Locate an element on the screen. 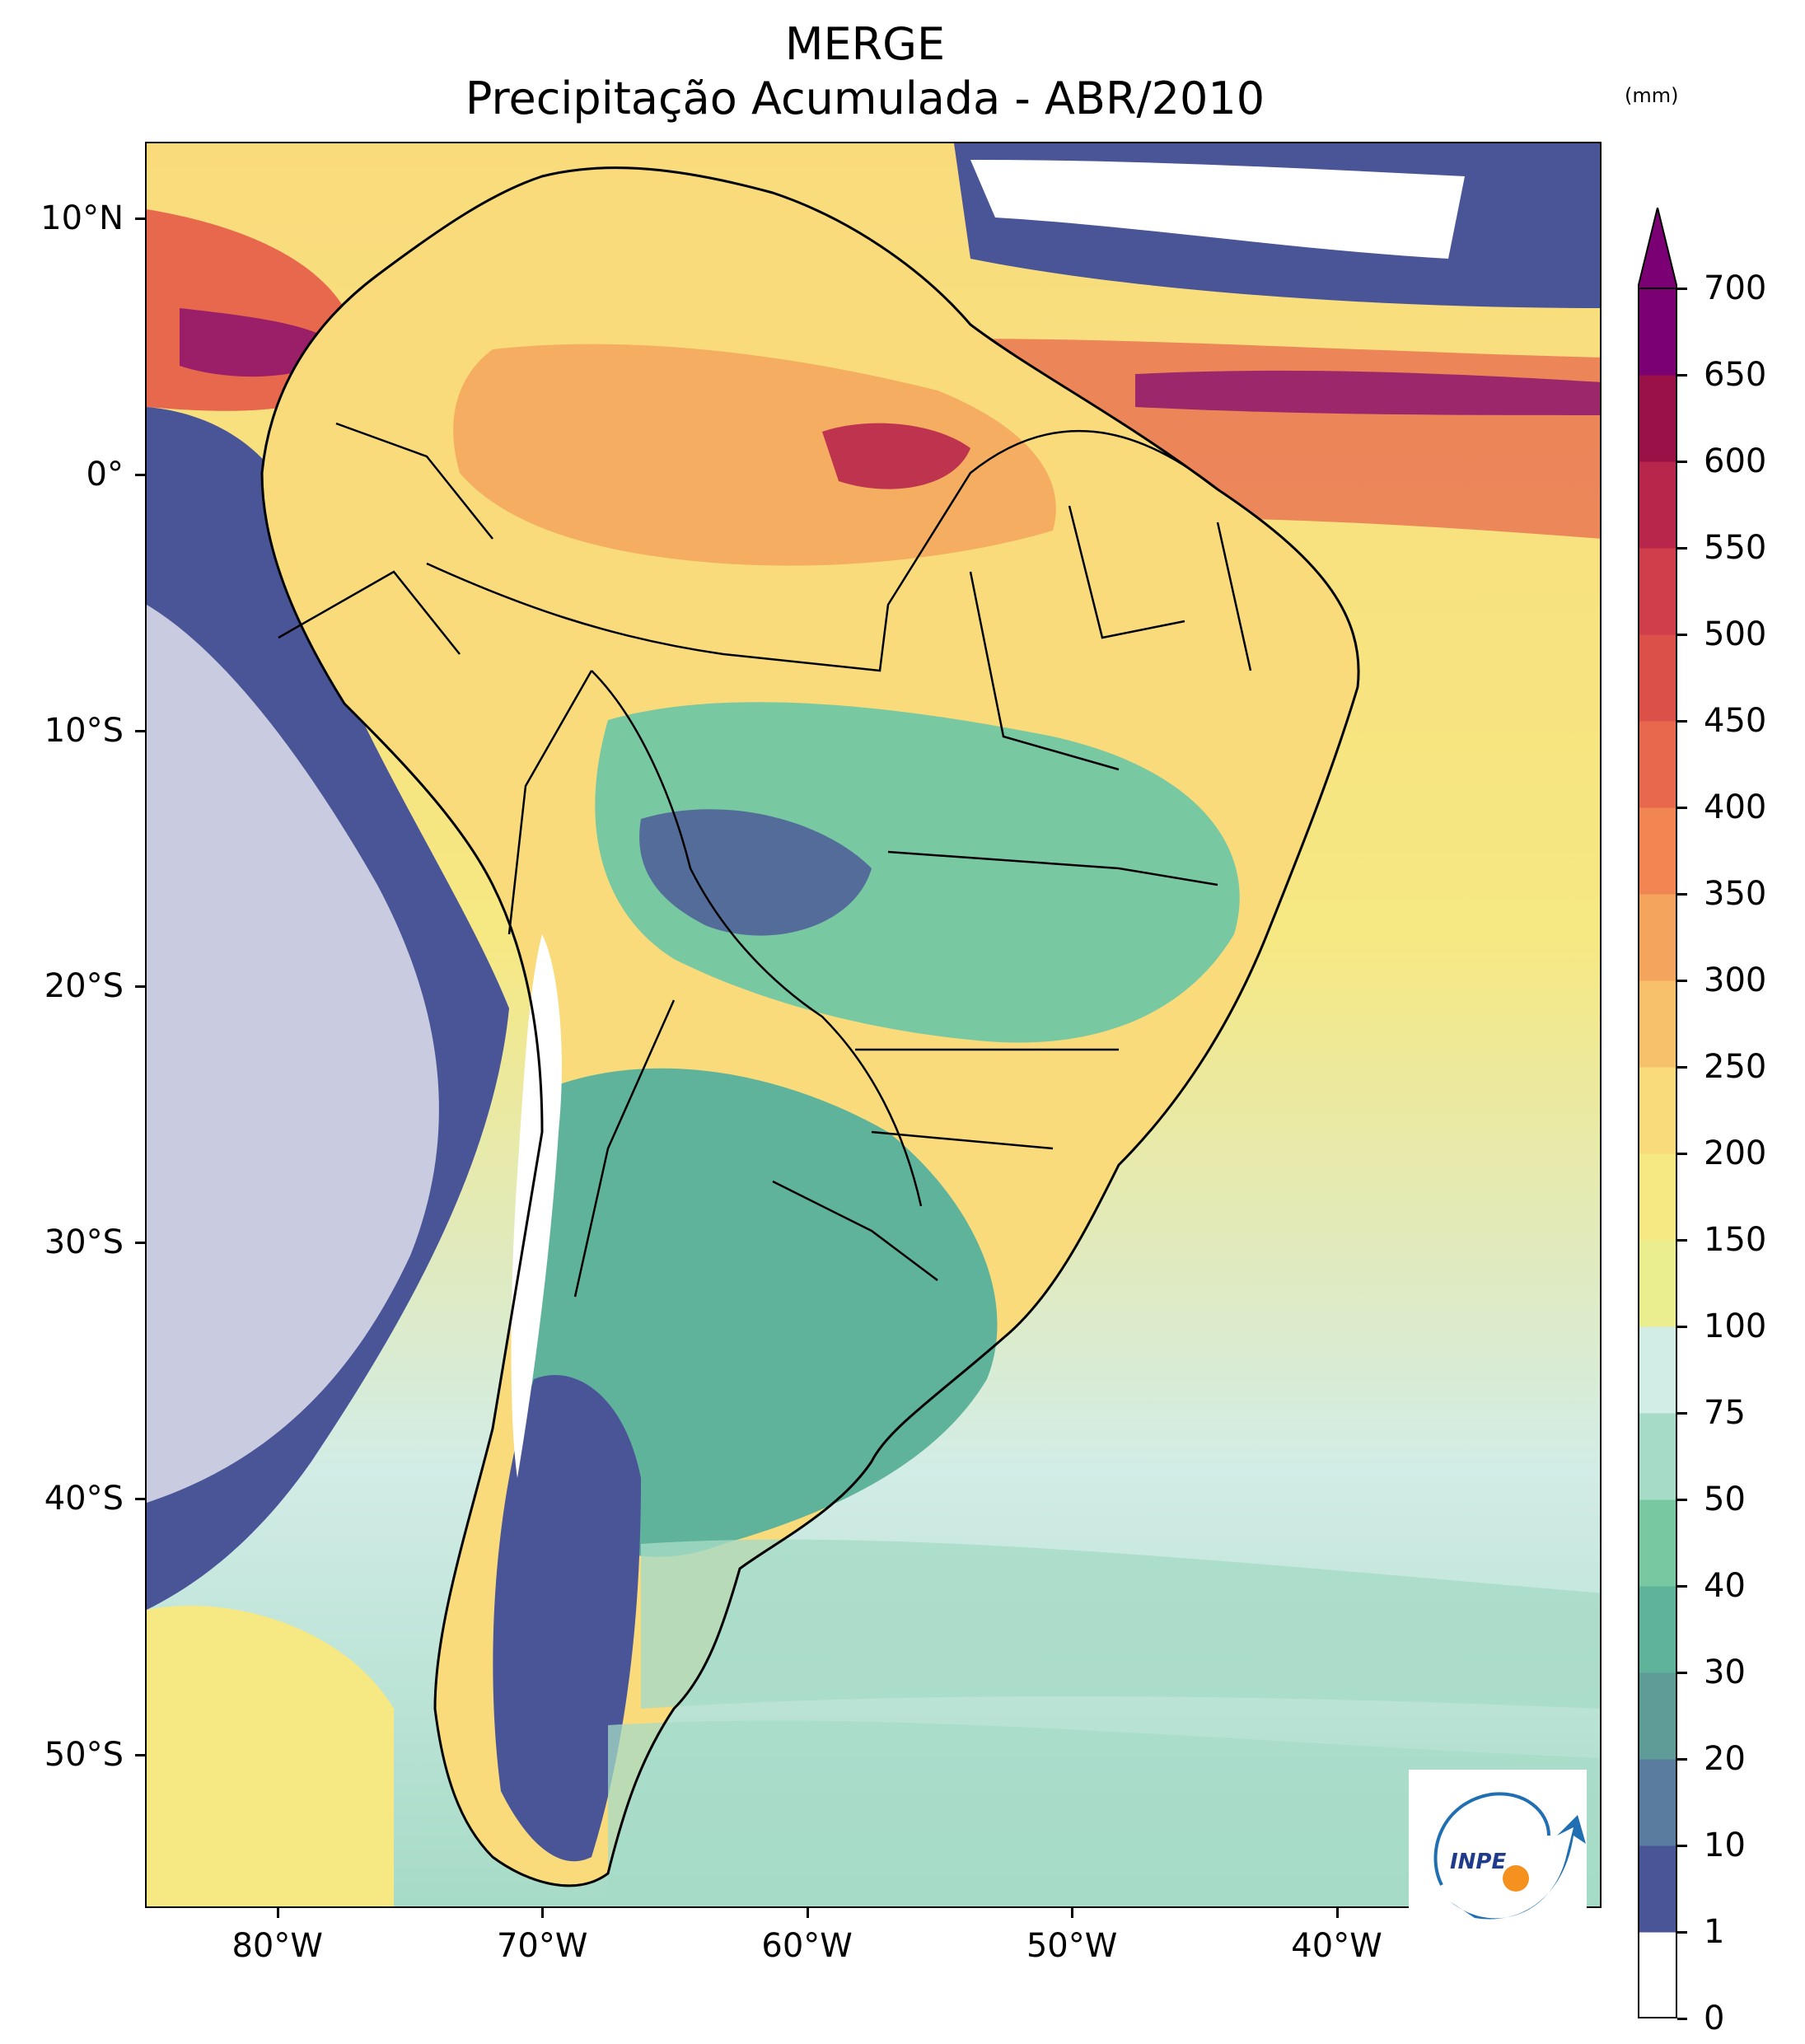 This screenshot has width=1805, height=2044. lat-tick-label: 30°S is located at coordinates (84, 1242).